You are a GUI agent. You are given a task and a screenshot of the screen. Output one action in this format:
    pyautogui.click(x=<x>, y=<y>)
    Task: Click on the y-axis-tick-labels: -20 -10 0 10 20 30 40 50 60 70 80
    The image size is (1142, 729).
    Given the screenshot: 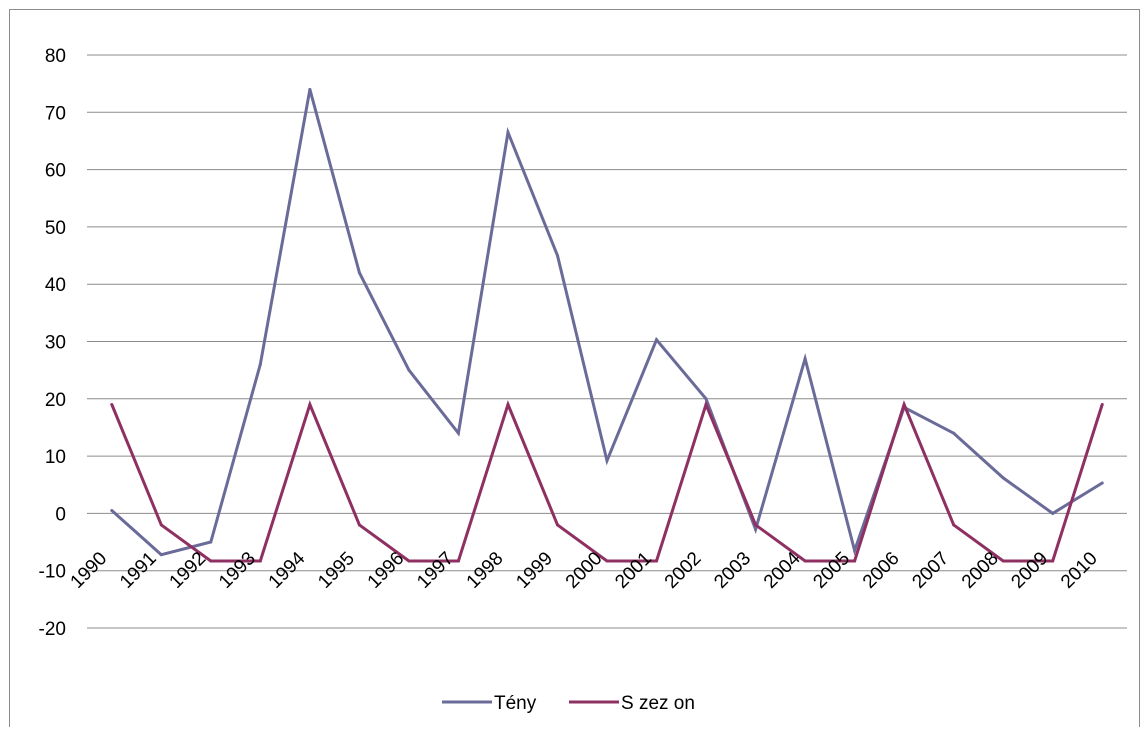 What is the action you would take?
    pyautogui.click(x=52, y=343)
    